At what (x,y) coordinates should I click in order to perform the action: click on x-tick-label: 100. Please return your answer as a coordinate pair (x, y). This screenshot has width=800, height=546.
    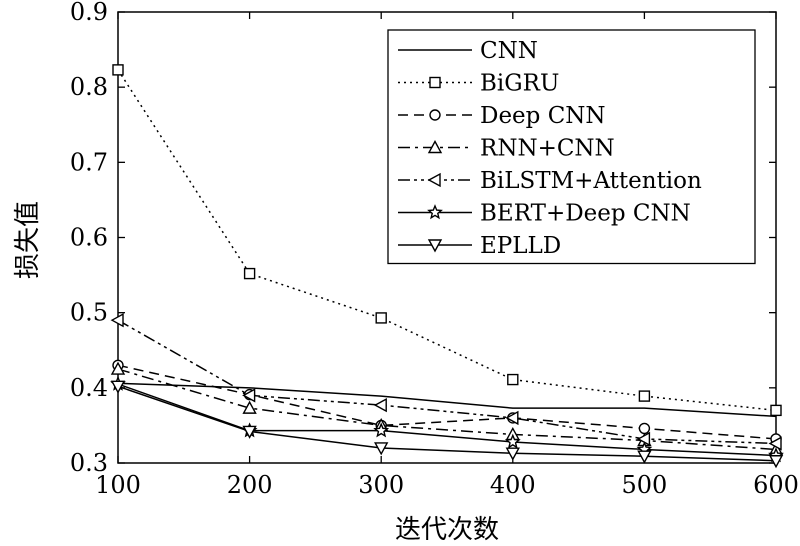
    Looking at the image, I should click on (118, 485).